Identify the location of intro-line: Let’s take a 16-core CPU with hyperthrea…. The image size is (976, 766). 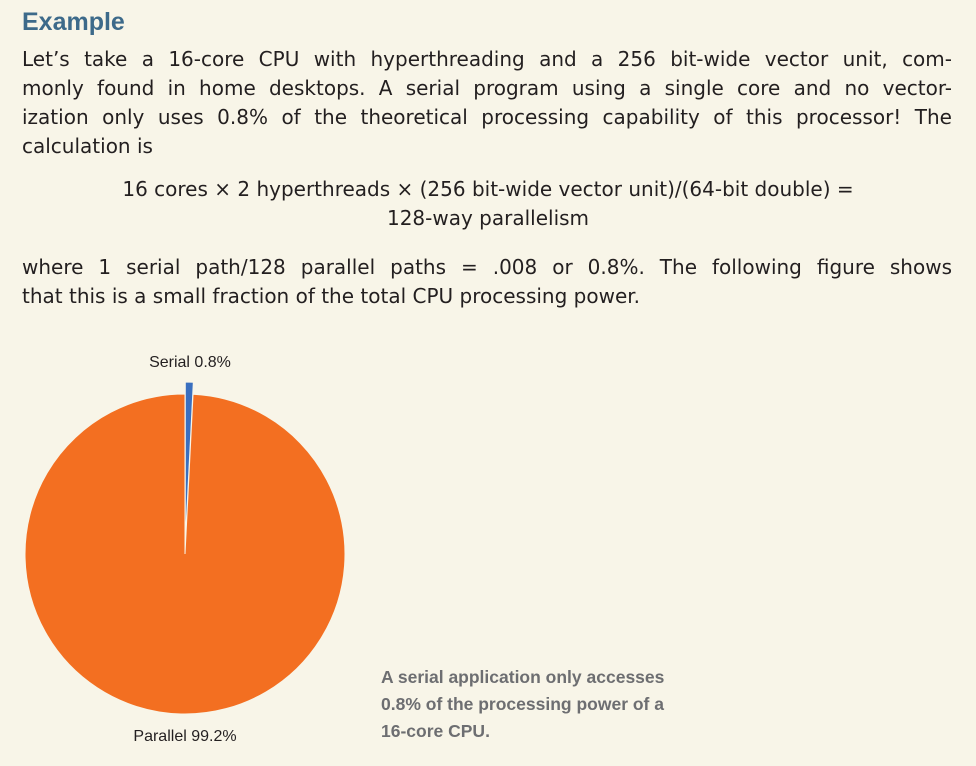
(487, 59).